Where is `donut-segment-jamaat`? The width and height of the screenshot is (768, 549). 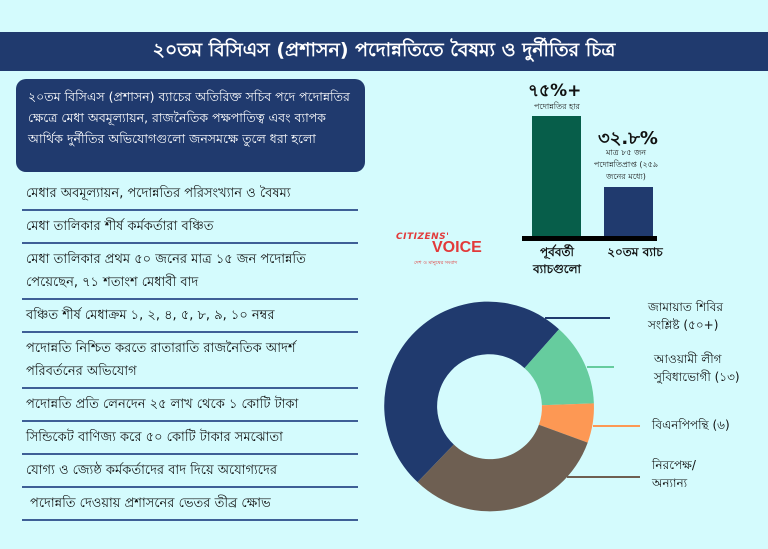 donut-segment-jamaat is located at coordinates (471, 392).